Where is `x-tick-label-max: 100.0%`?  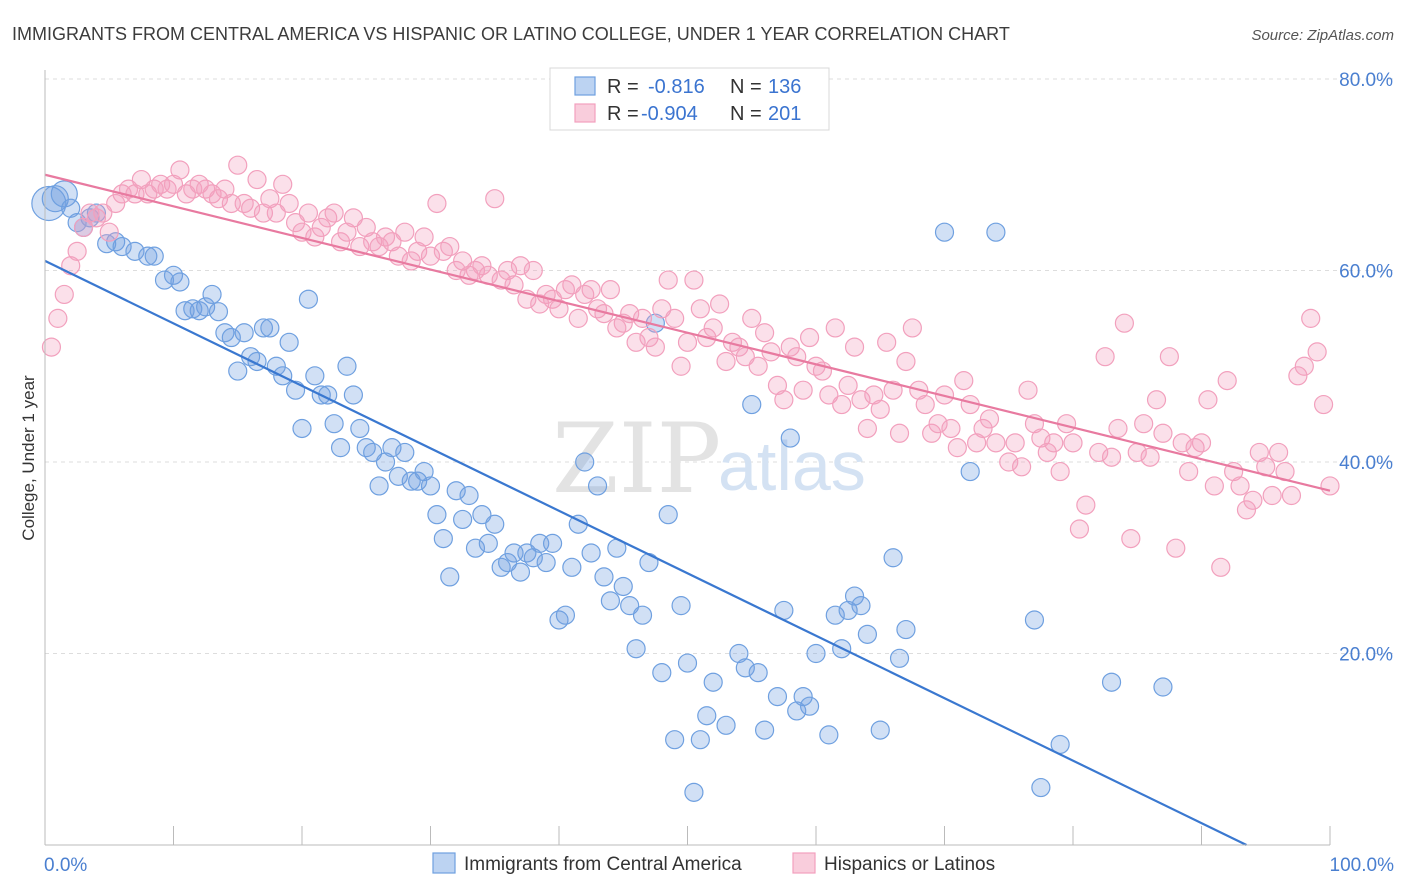
x-tick-label-max: 100.0% is located at coordinates (1362, 865).